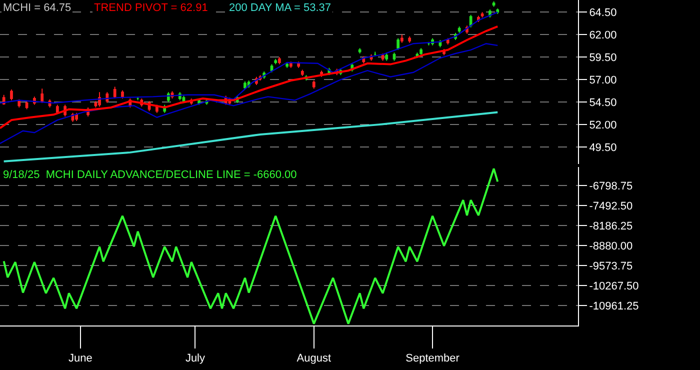 Image resolution: width=700 pixels, height=370 pixels. Describe the element at coordinates (314, 358) in the screenshot. I see `x-tick-label: August` at that location.